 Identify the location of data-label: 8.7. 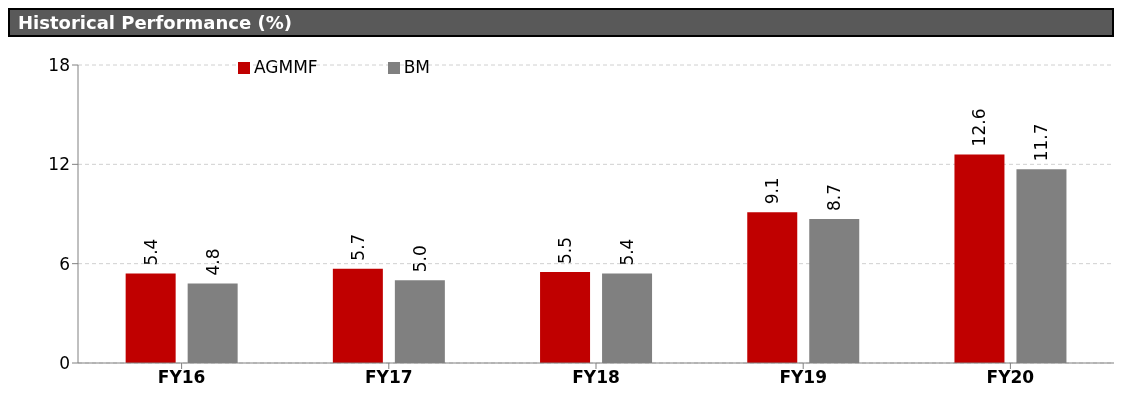
(834, 197).